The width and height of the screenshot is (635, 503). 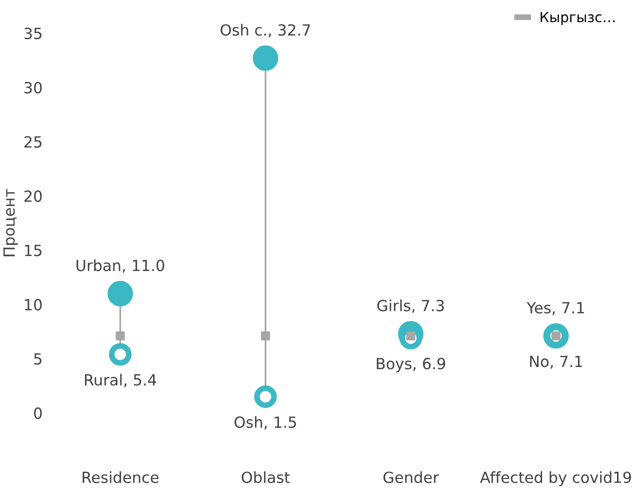 I want to click on data-label: Osh c., 32.7, so click(x=265, y=31).